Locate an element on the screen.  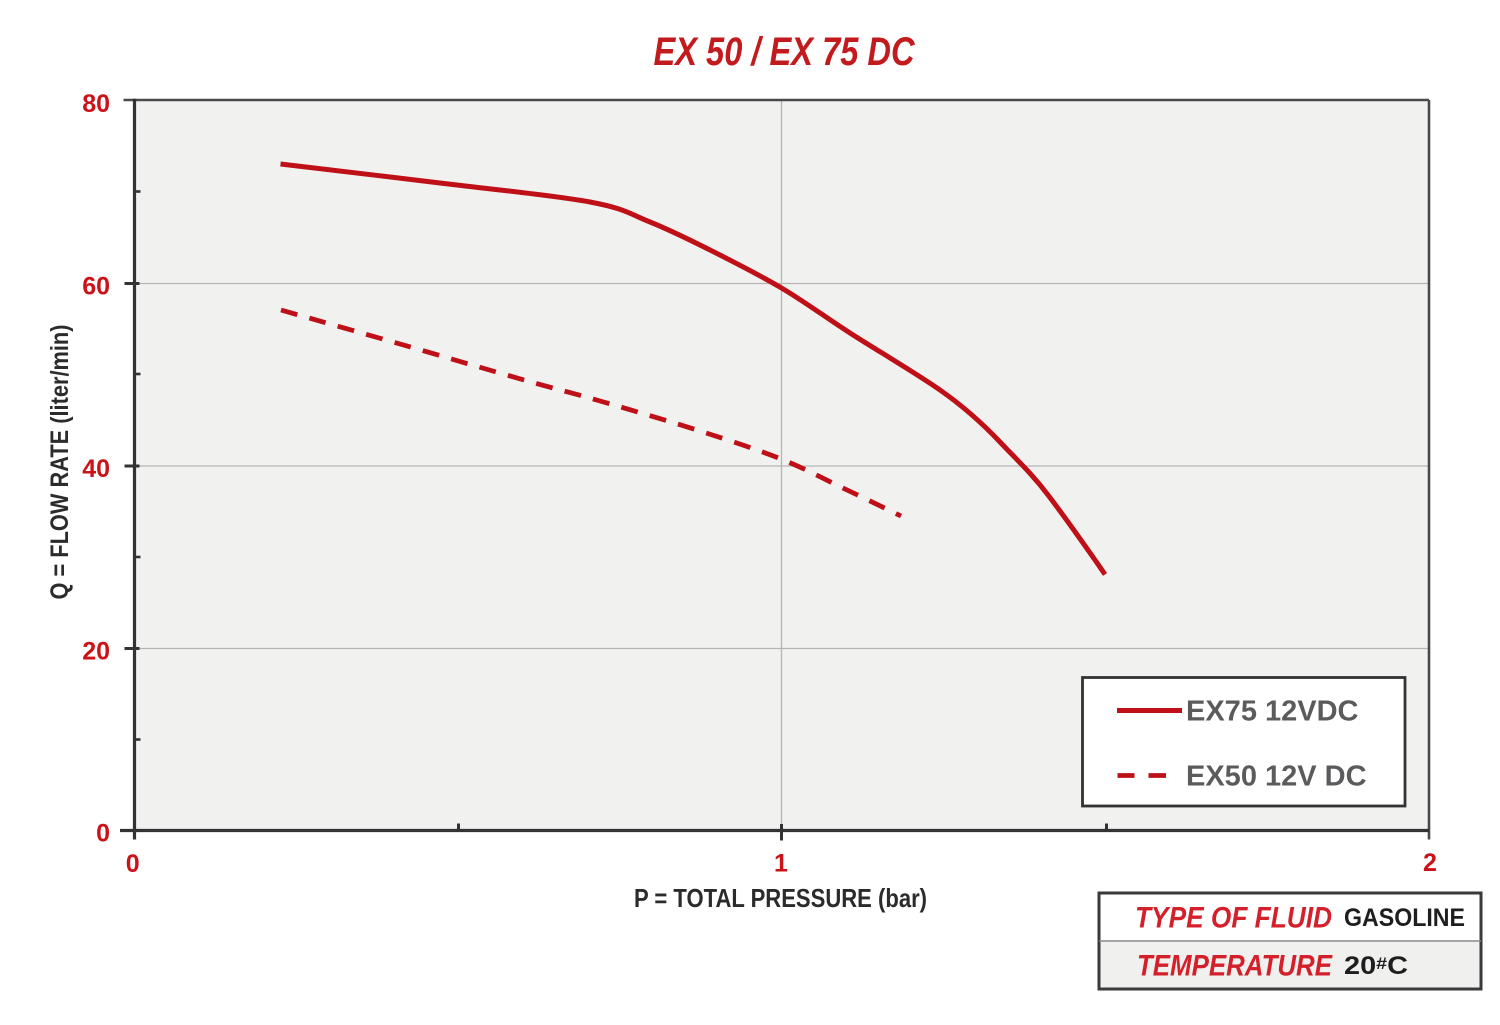
svg-text: TYPE OF FLUID is located at coordinates (1233, 918).